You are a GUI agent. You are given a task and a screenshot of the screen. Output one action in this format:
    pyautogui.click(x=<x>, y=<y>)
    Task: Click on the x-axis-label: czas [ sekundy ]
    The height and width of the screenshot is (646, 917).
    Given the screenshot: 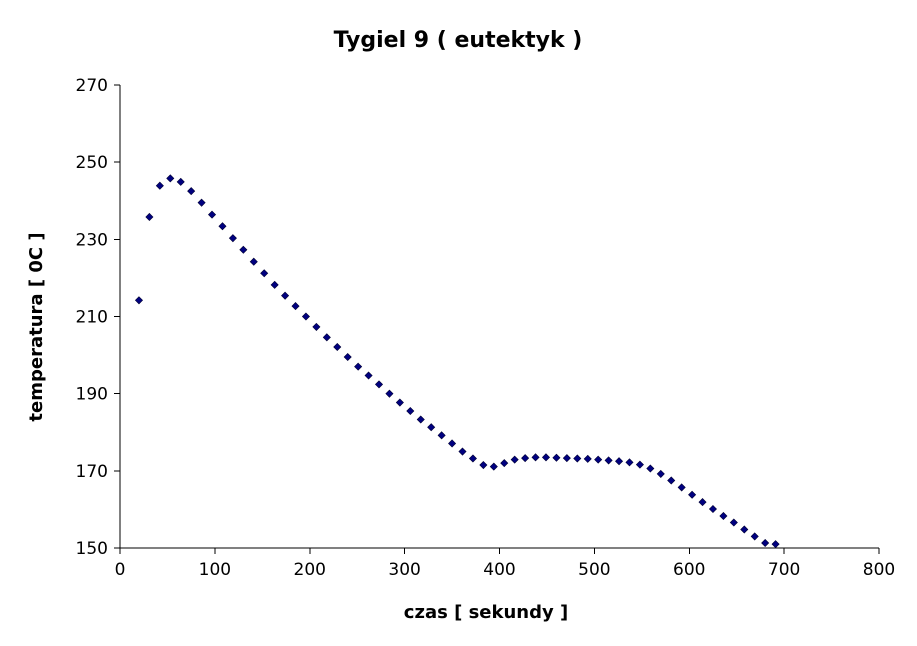 What is the action you would take?
    pyautogui.click(x=486, y=612)
    